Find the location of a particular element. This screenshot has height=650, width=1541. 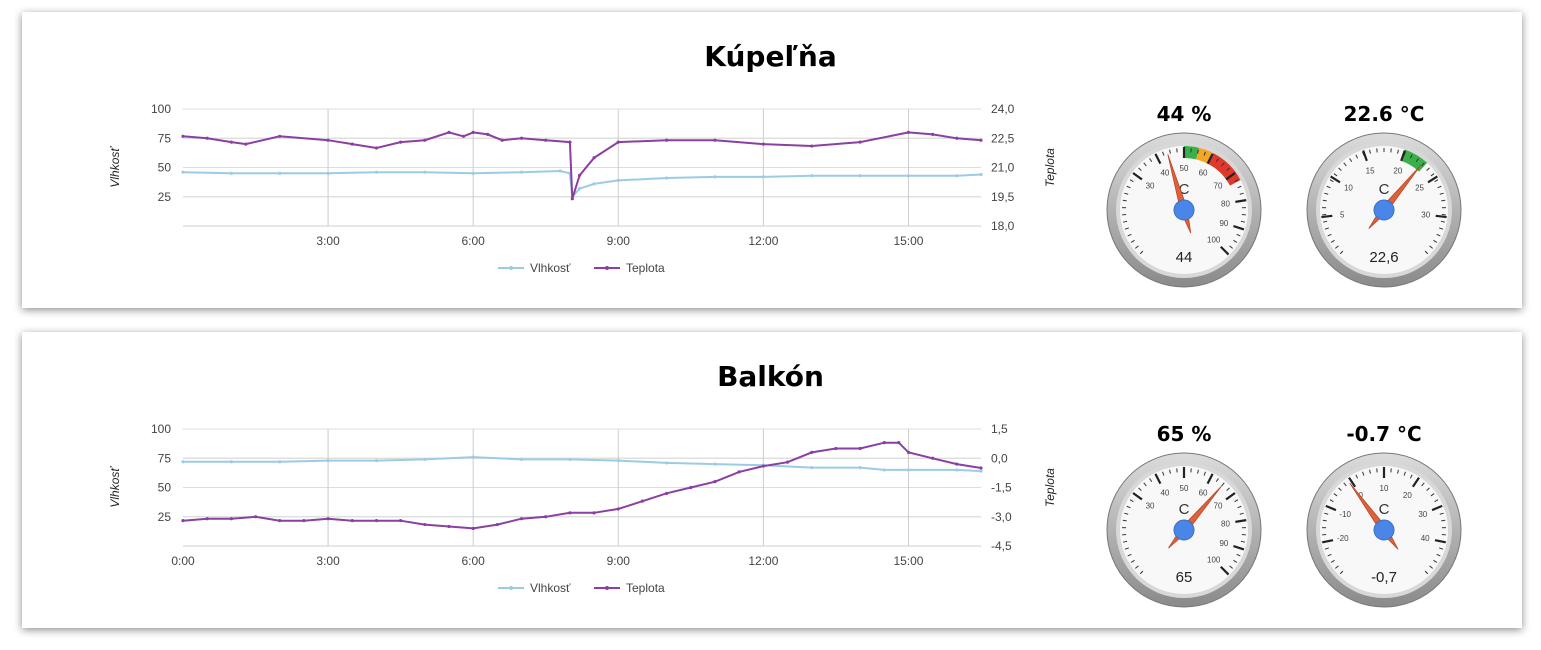

tick-label: 90 is located at coordinates (1223, 543).